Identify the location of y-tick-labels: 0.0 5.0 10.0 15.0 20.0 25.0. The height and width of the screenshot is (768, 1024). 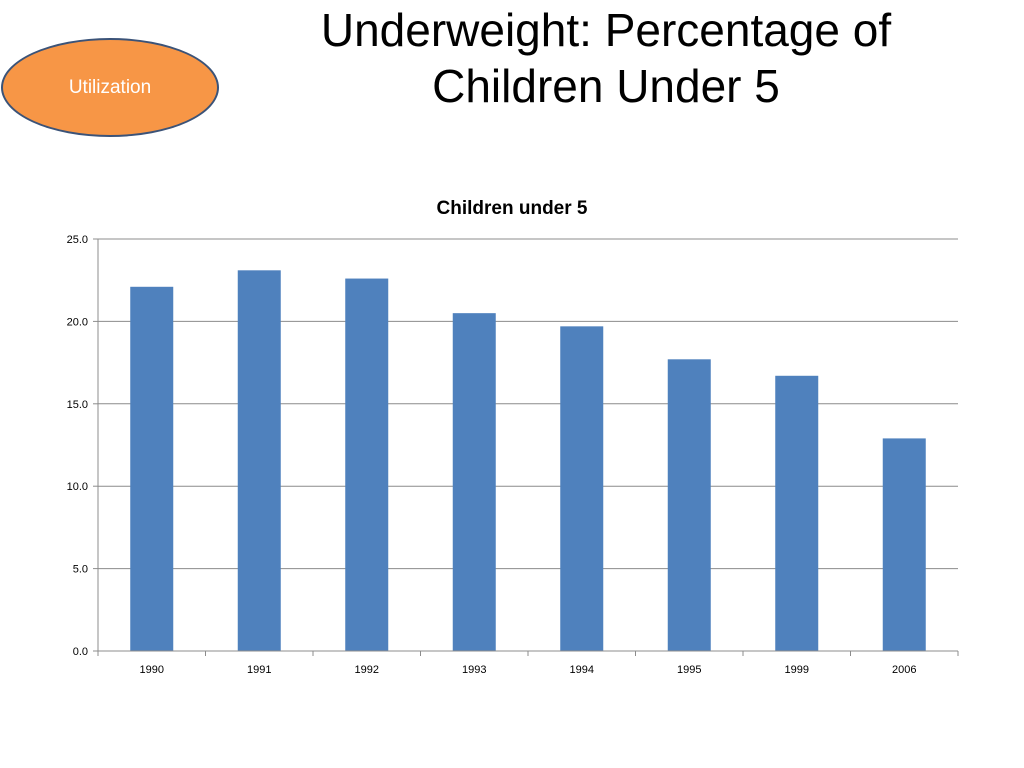
(77, 446).